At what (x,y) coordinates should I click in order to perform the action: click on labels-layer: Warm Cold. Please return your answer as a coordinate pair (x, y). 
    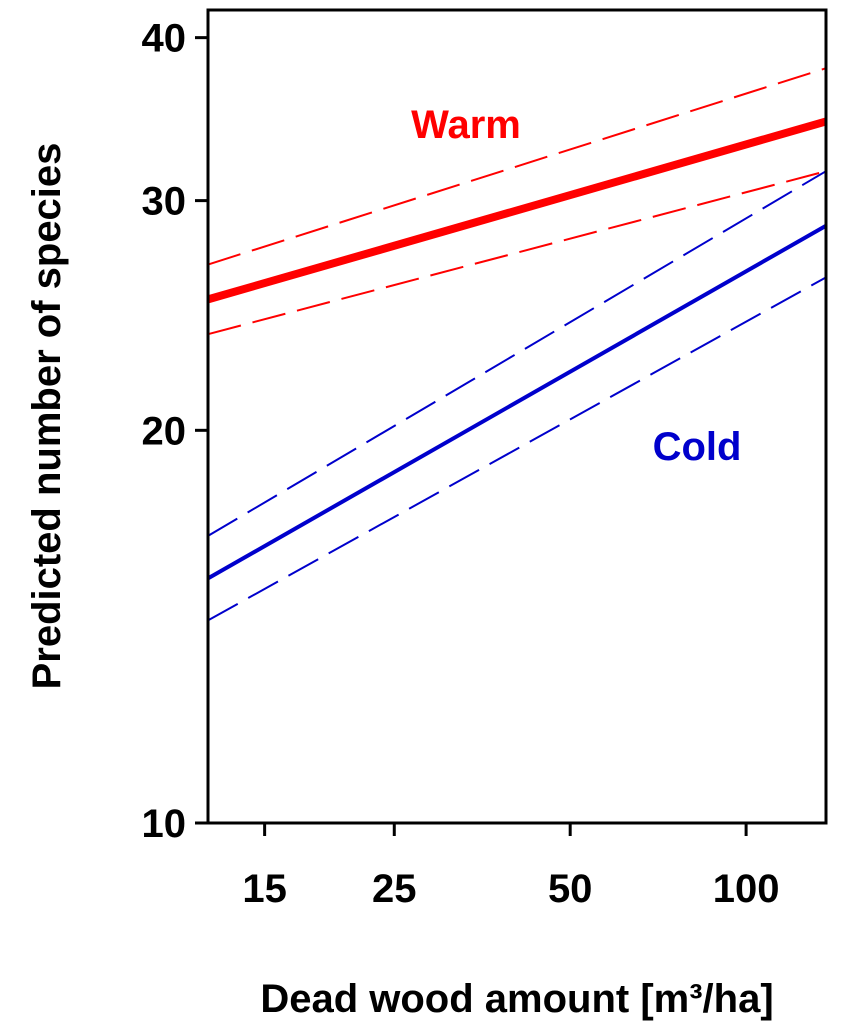
    Looking at the image, I should click on (576, 286).